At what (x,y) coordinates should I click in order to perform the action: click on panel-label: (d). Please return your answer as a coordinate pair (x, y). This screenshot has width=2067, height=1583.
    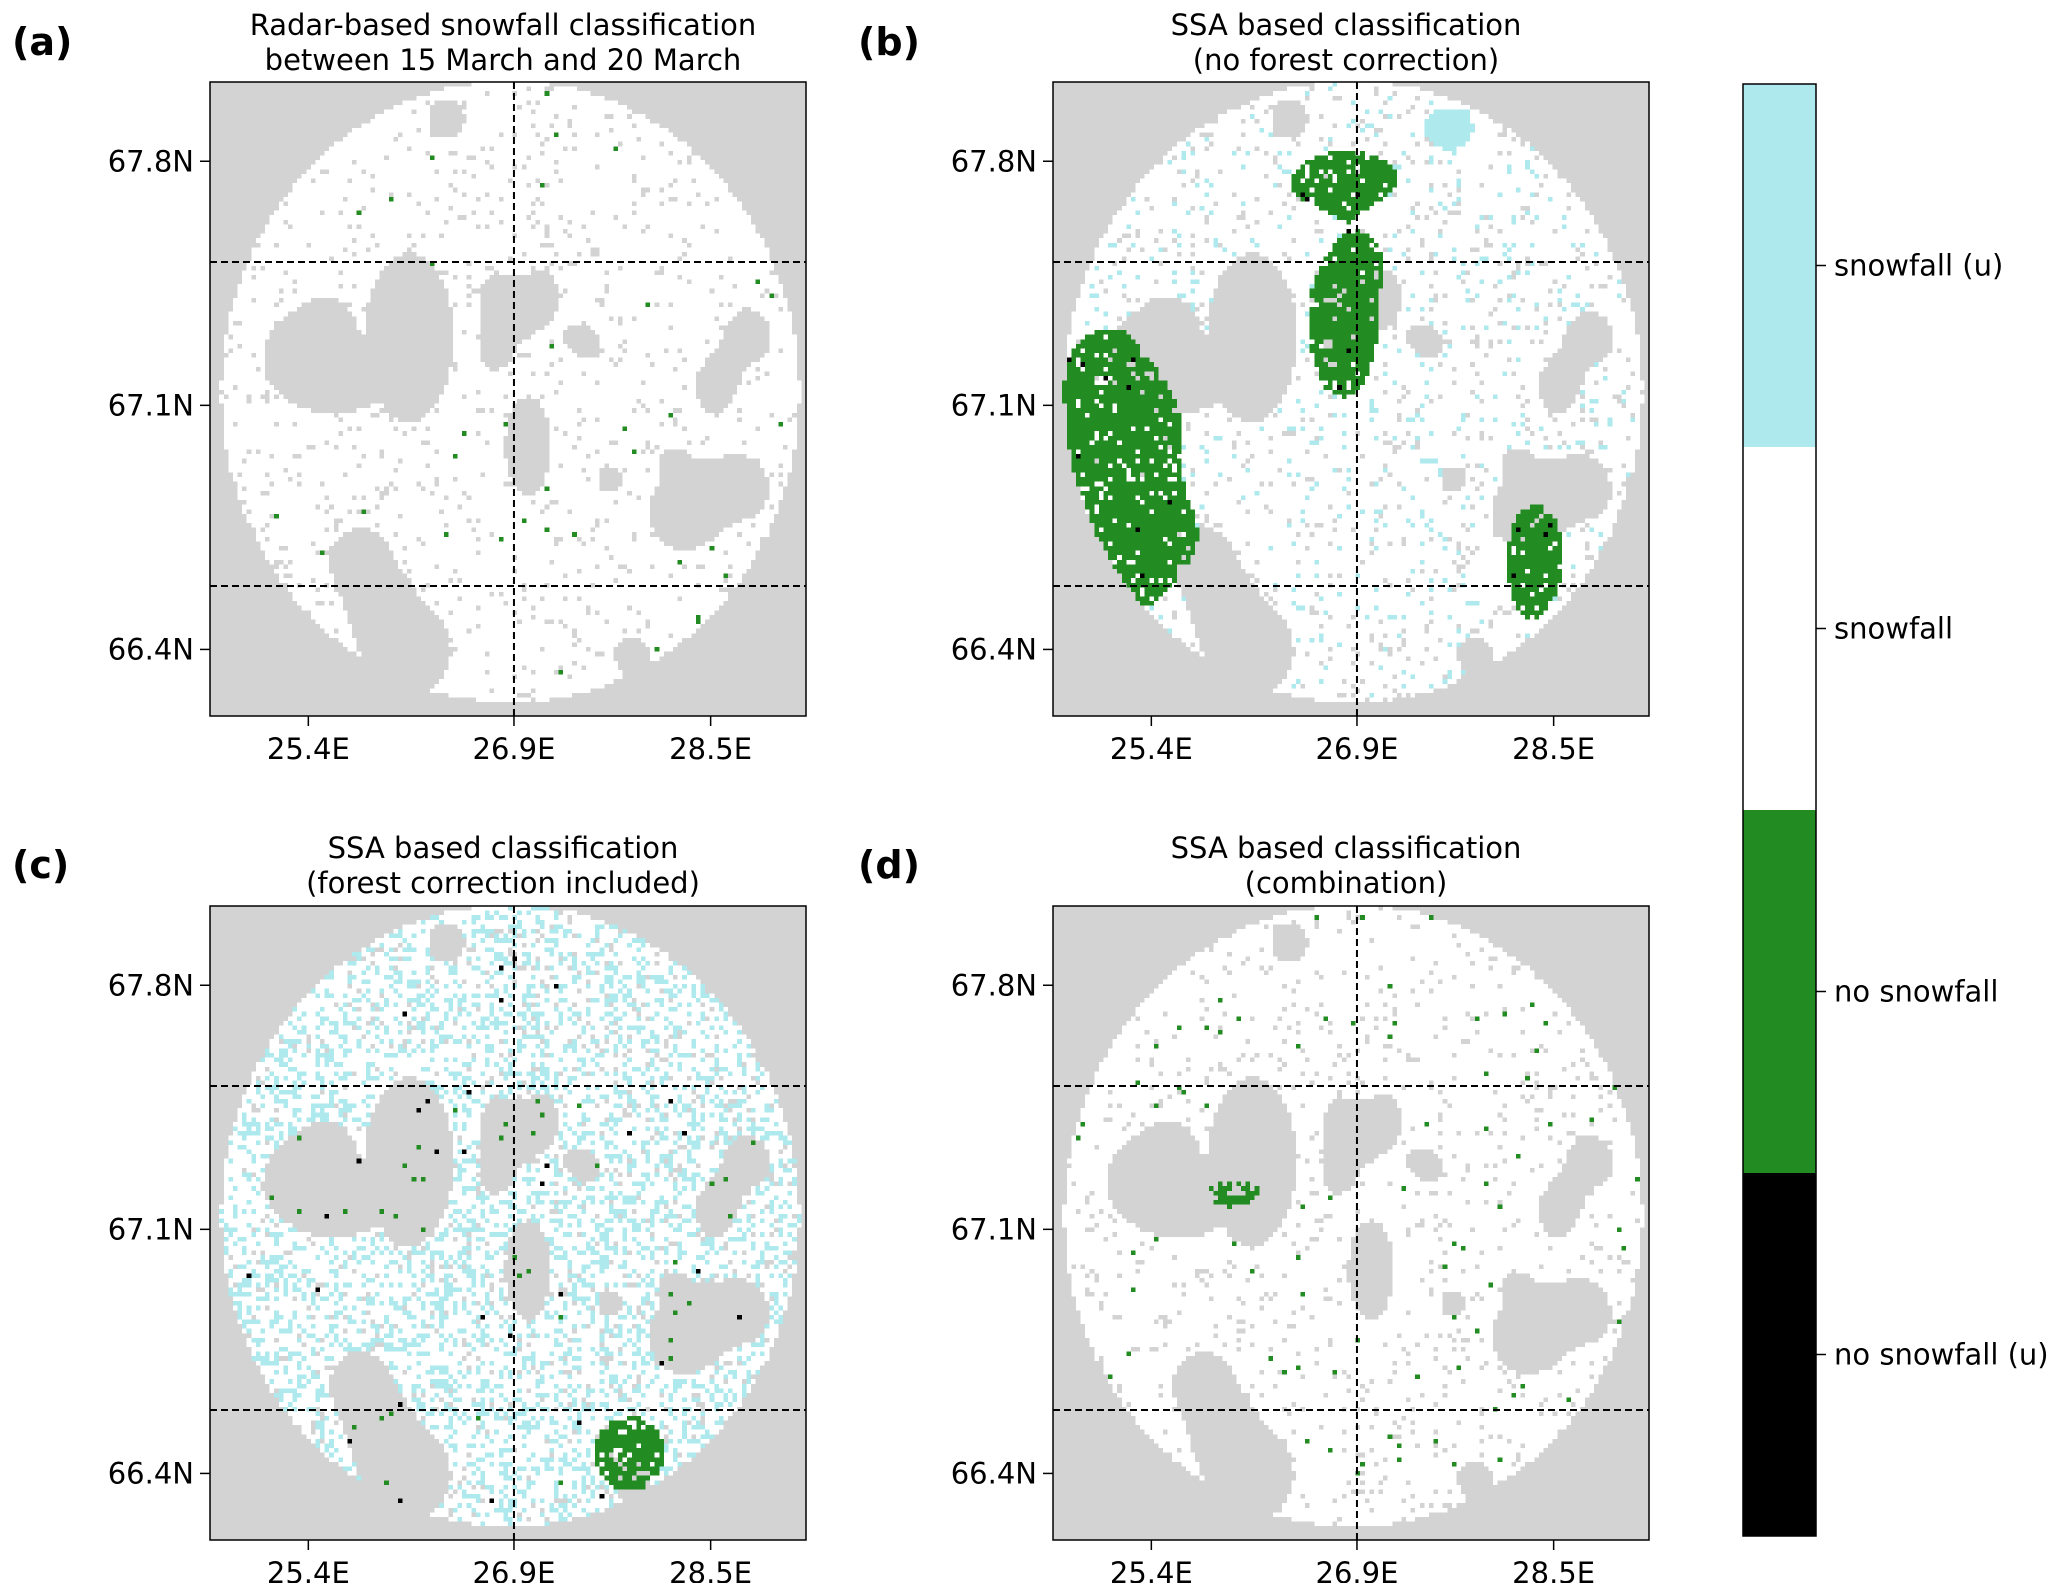
    Looking at the image, I should click on (889, 865).